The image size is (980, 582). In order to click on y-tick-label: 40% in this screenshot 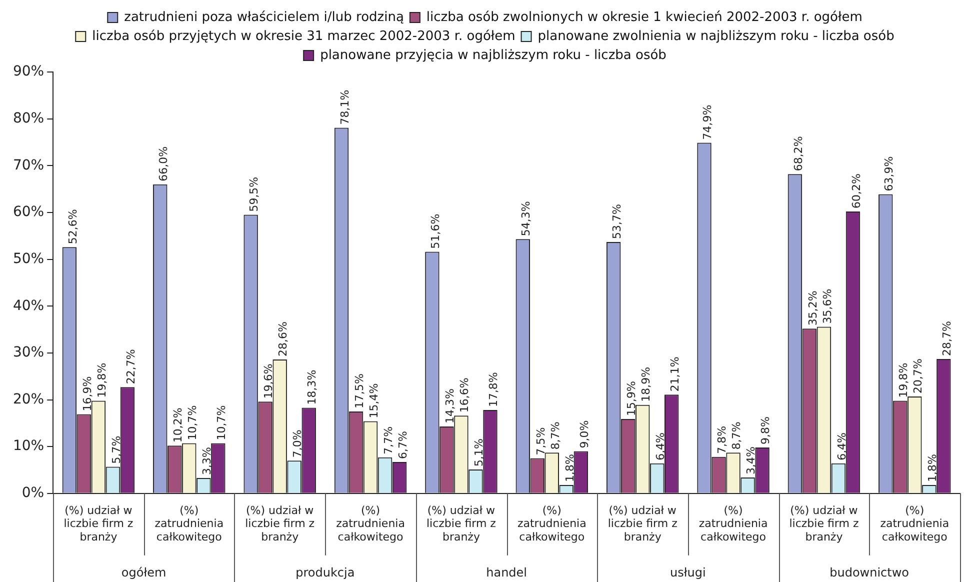, I will do `click(28, 306)`.